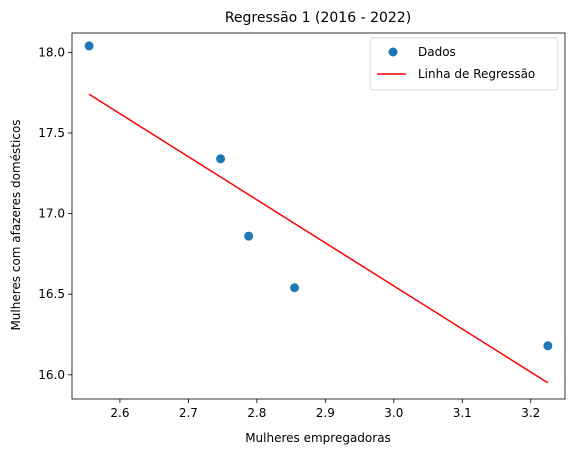 Image resolution: width=576 pixels, height=455 pixels. I want to click on x-axis-label: Mulheres empregadoras, so click(318, 438).